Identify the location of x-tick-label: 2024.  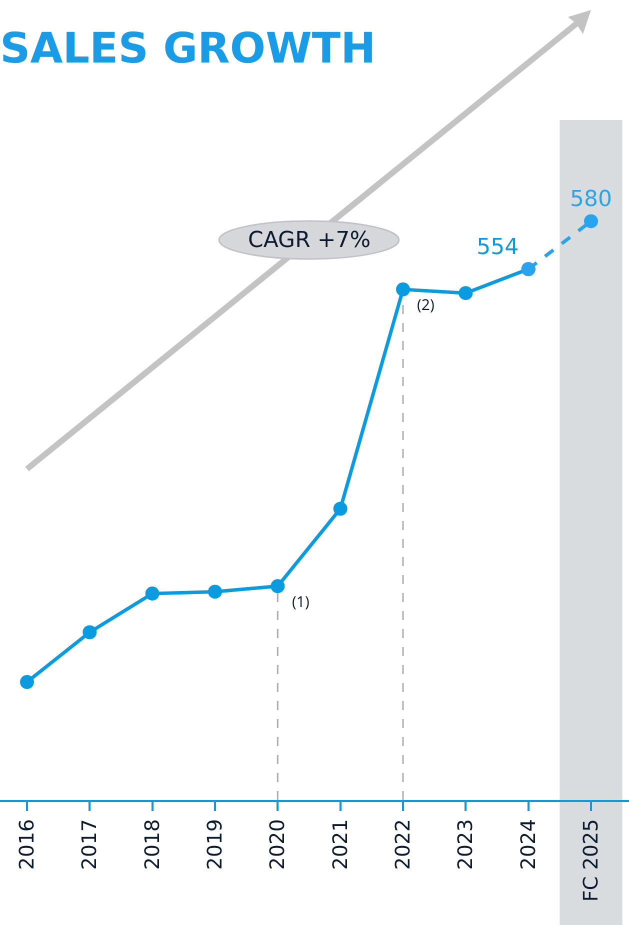
(528, 844).